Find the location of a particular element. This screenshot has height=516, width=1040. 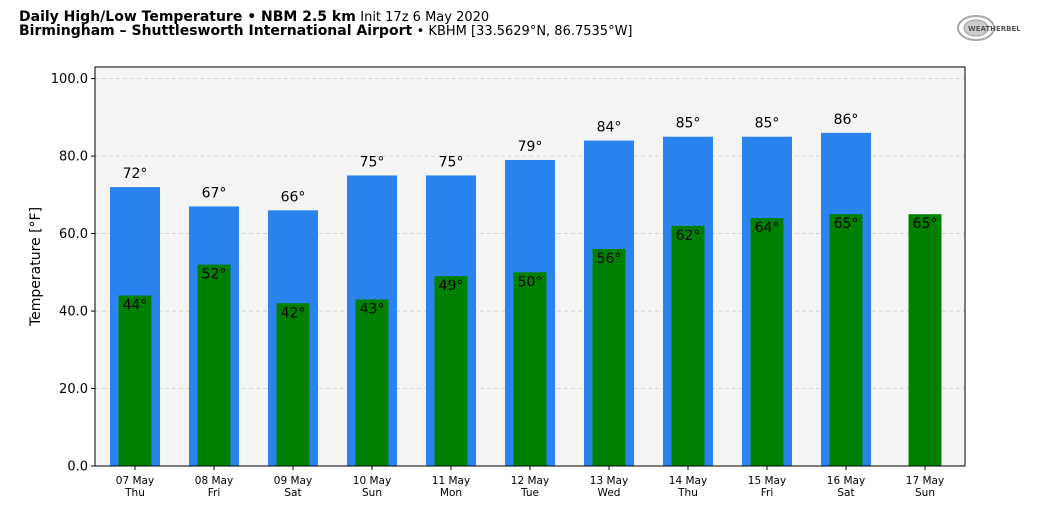

low-label: 56° is located at coordinates (609, 259).